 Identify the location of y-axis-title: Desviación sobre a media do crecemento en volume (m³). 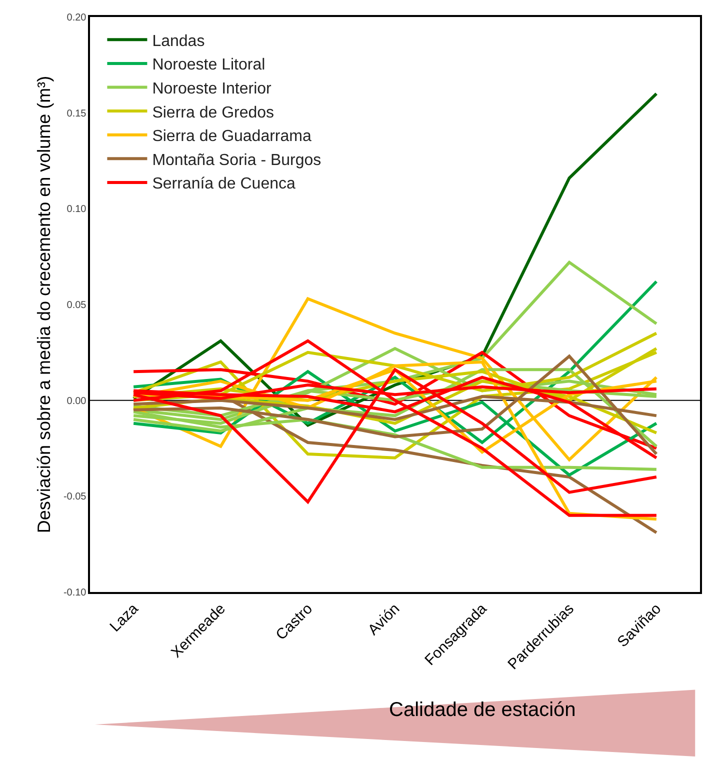
(44, 305).